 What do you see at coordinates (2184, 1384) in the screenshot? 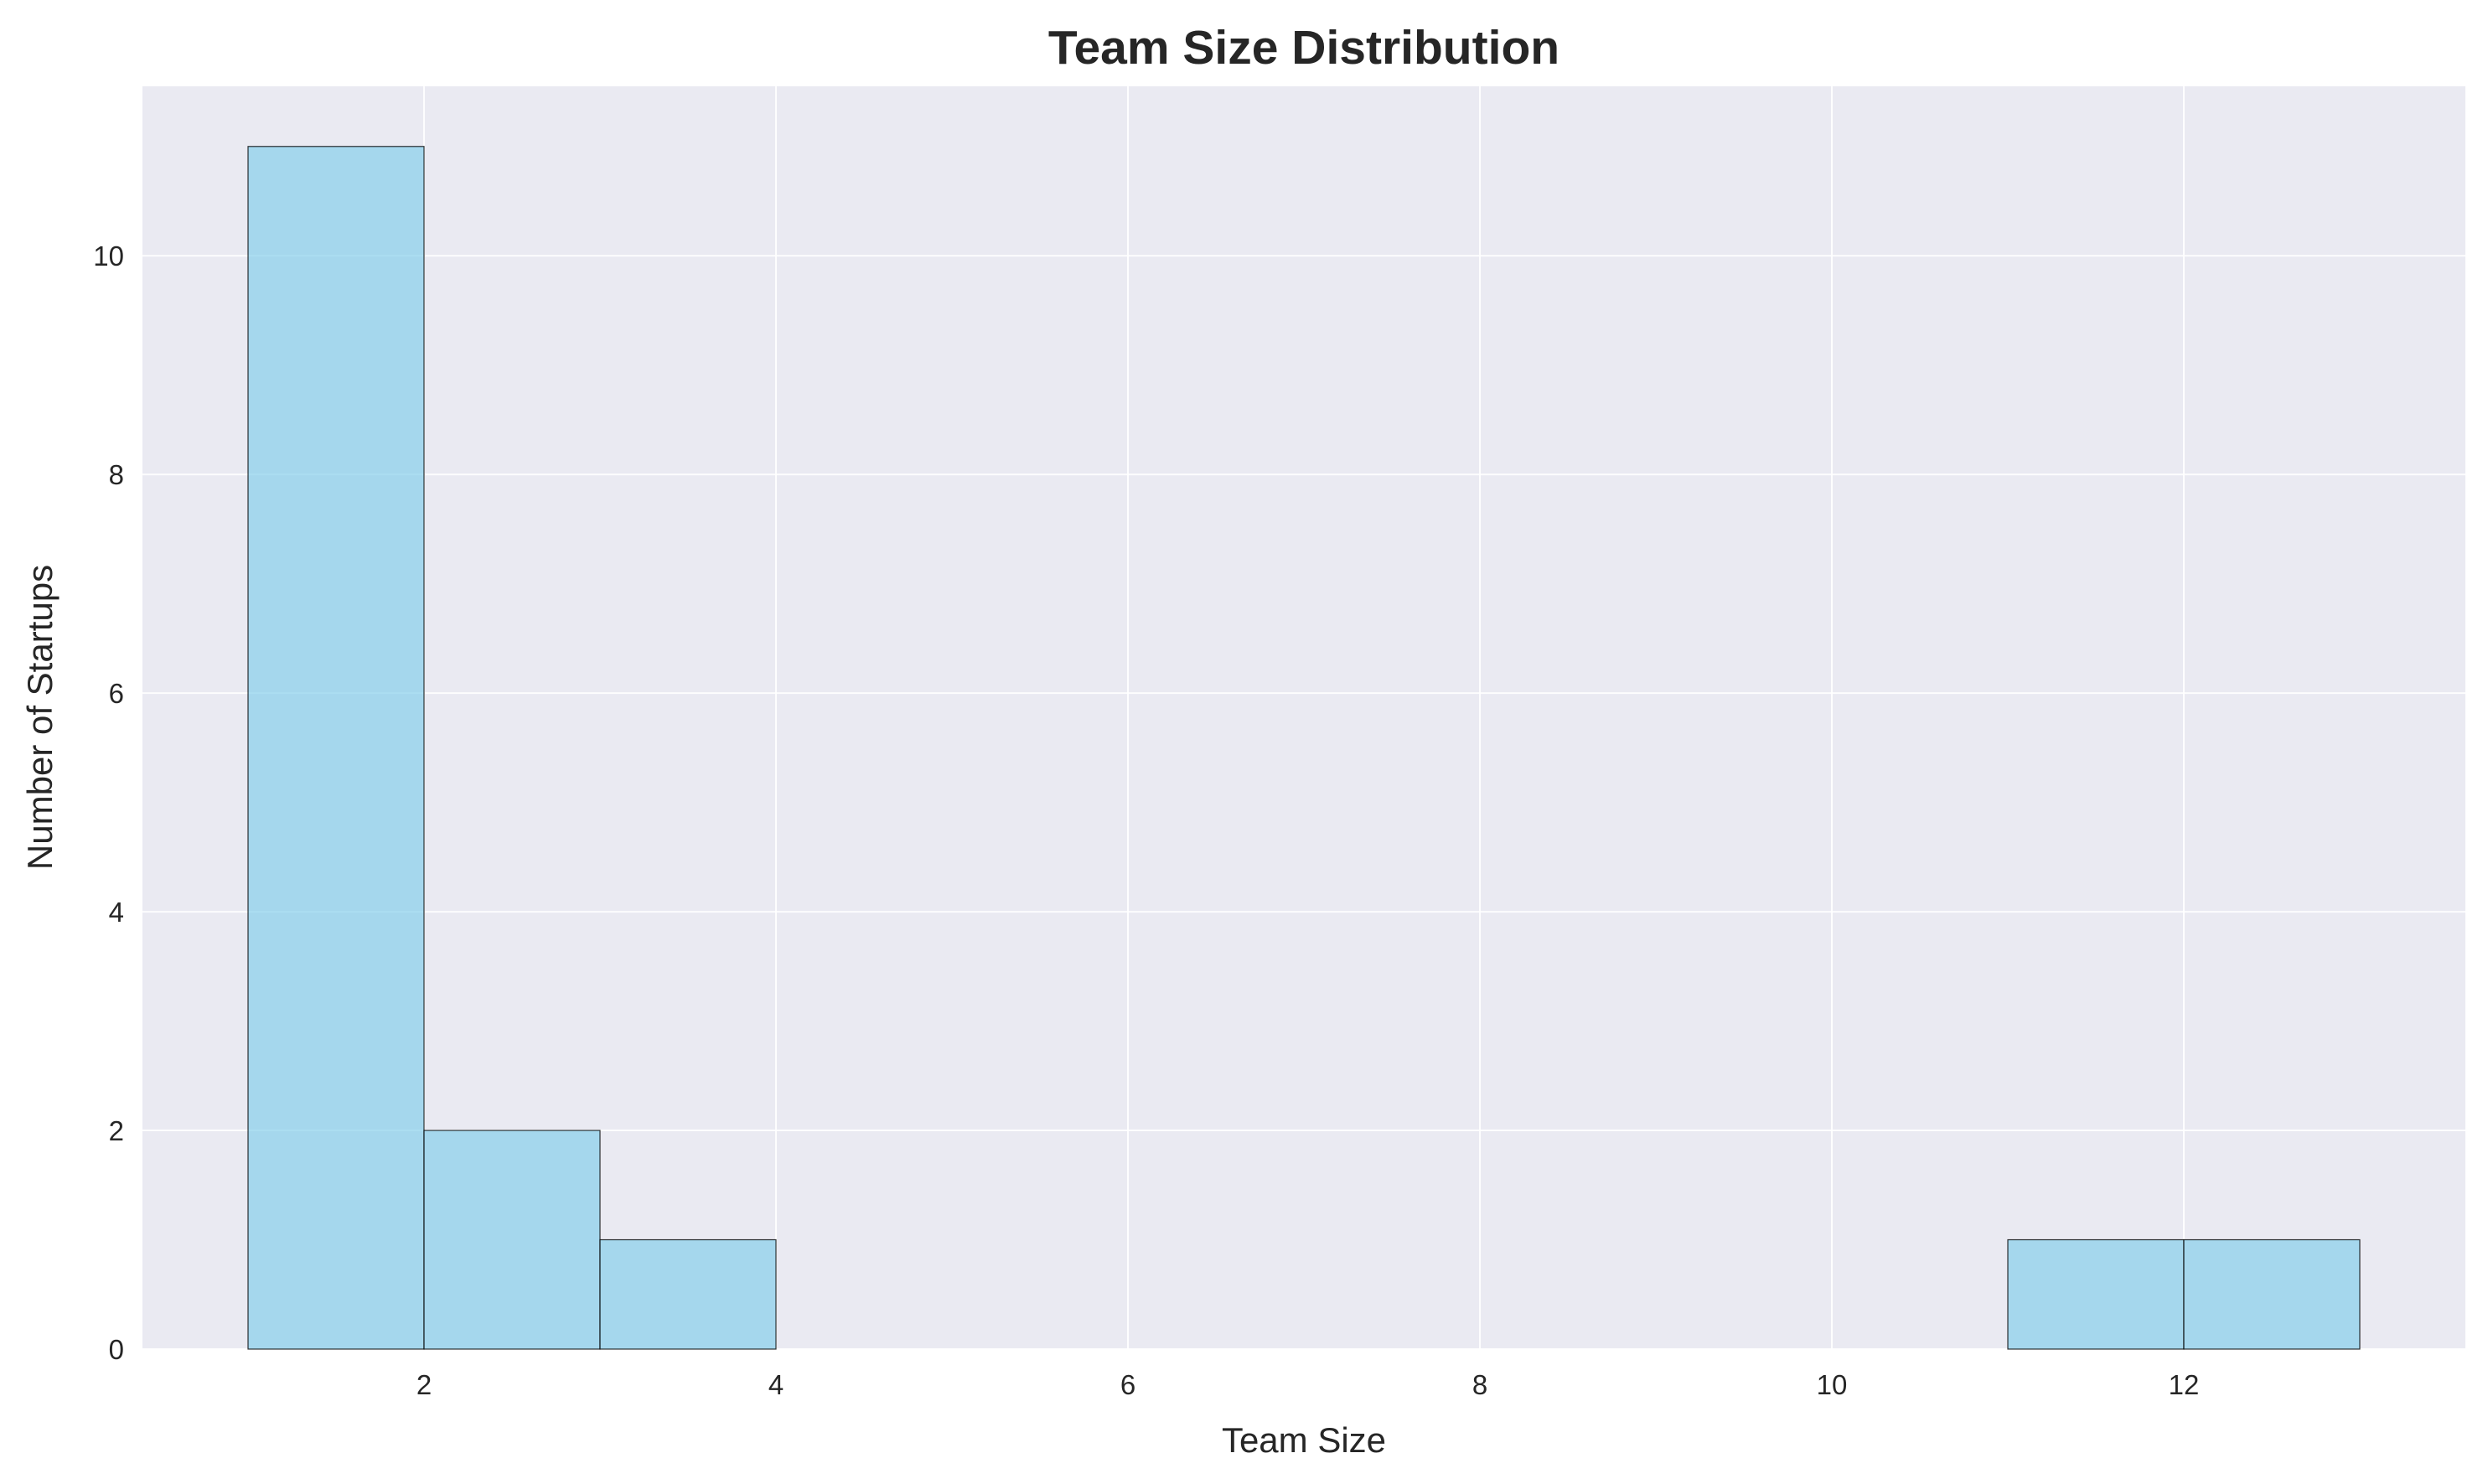
I see `x-tick-label: 12` at bounding box center [2184, 1384].